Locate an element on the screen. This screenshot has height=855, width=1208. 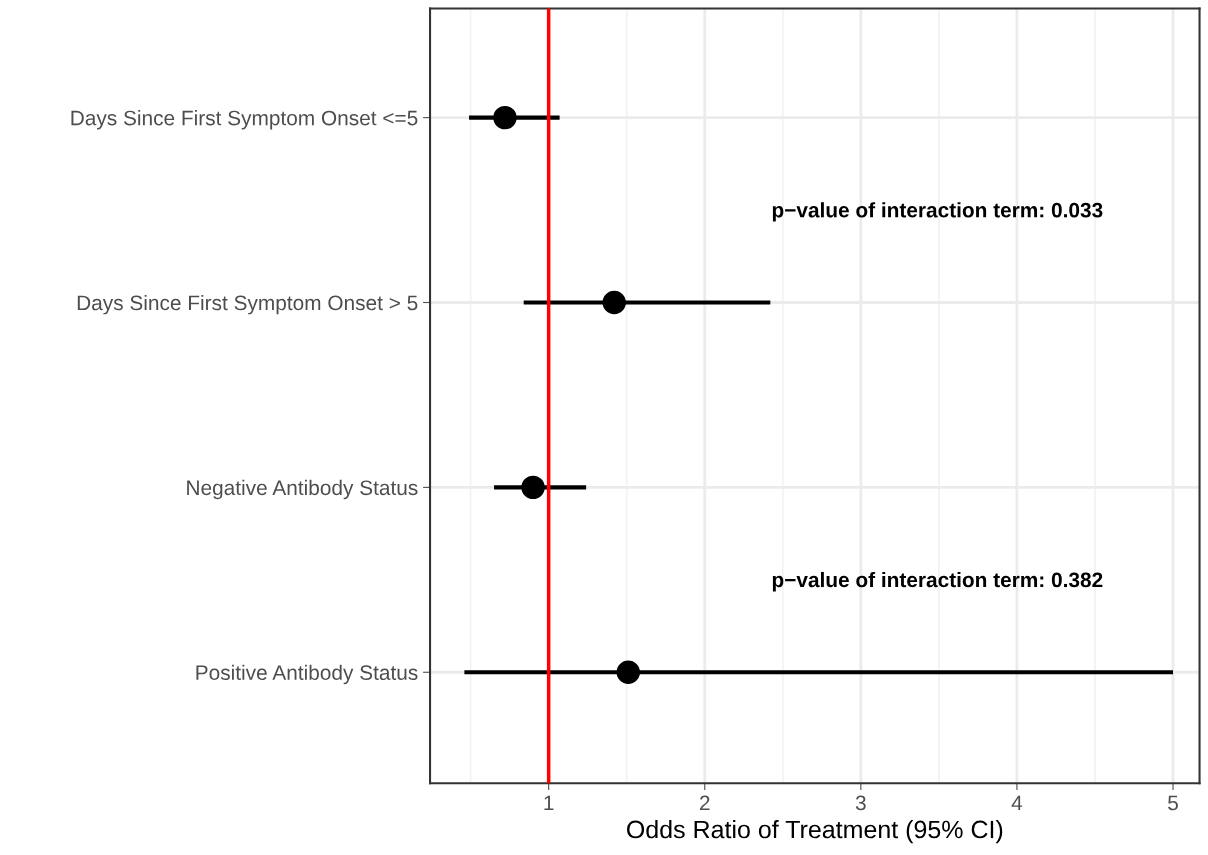
x-tick-label: 5 is located at coordinates (1173, 803).